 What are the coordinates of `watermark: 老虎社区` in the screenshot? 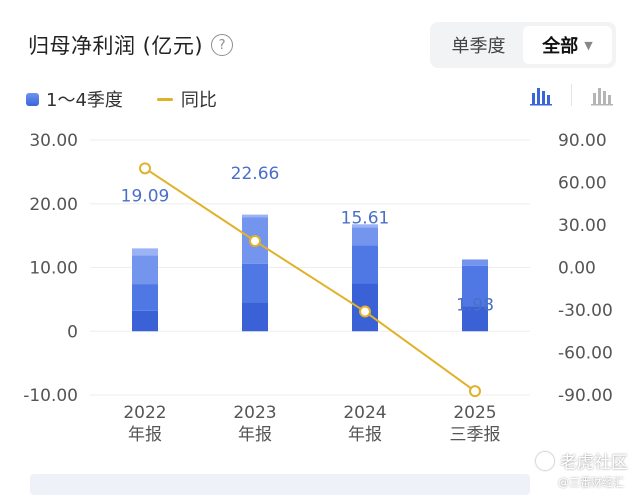 It's located at (582, 460).